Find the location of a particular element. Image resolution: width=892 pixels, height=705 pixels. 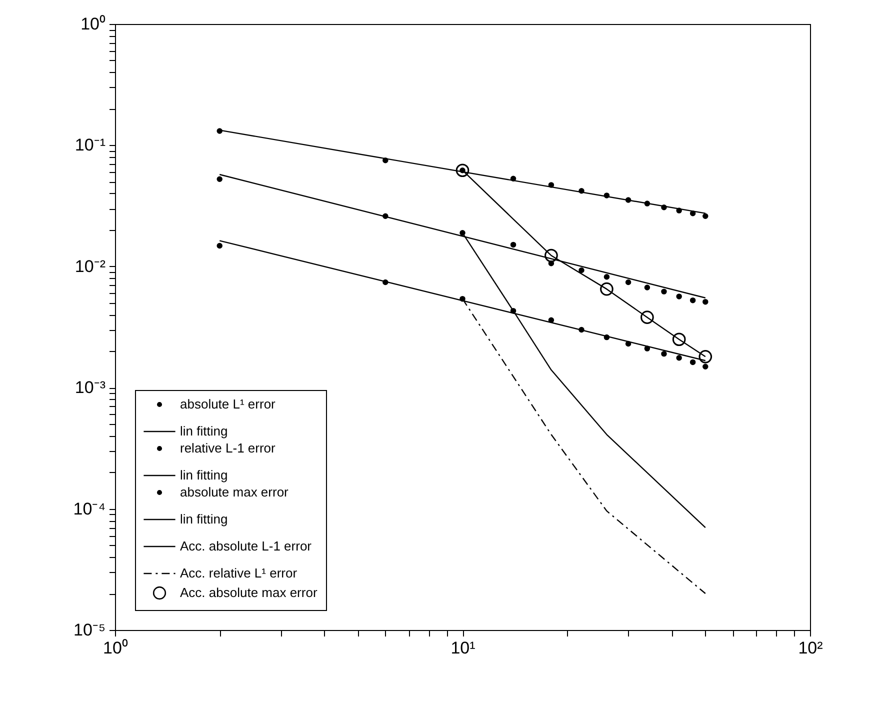

y-tick-label: 10⁻² is located at coordinates (90, 266).